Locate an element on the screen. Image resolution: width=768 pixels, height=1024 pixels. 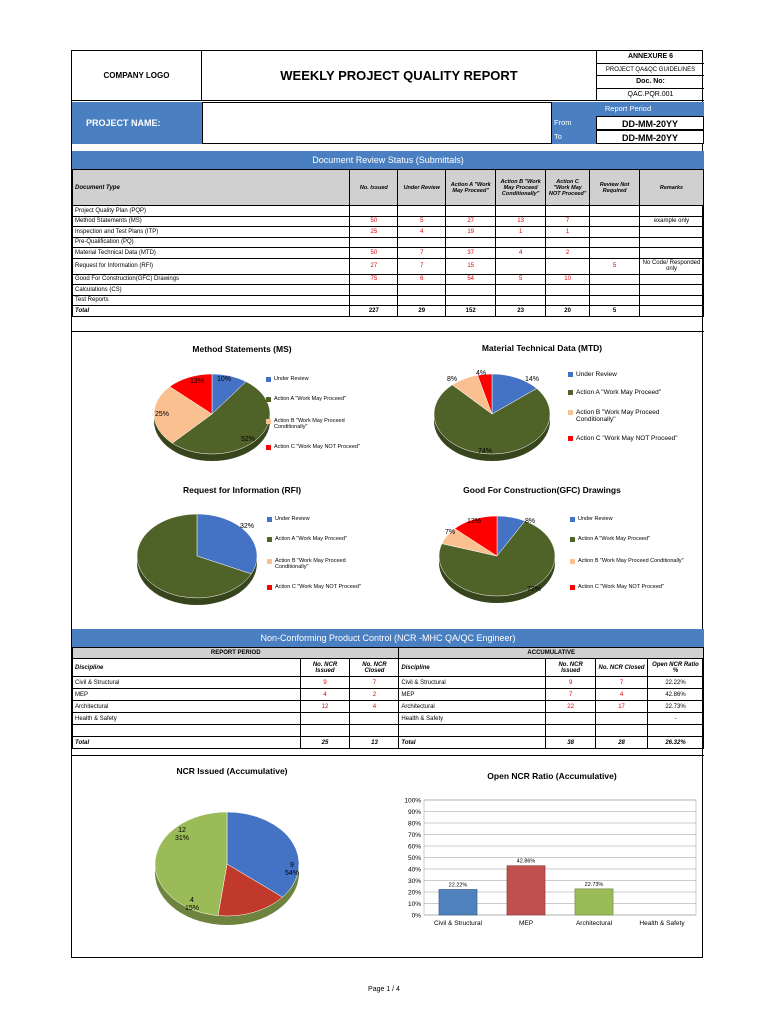
guidelines-label: PROJECT QA&QC GUIDELINES is located at coordinates (650, 70).